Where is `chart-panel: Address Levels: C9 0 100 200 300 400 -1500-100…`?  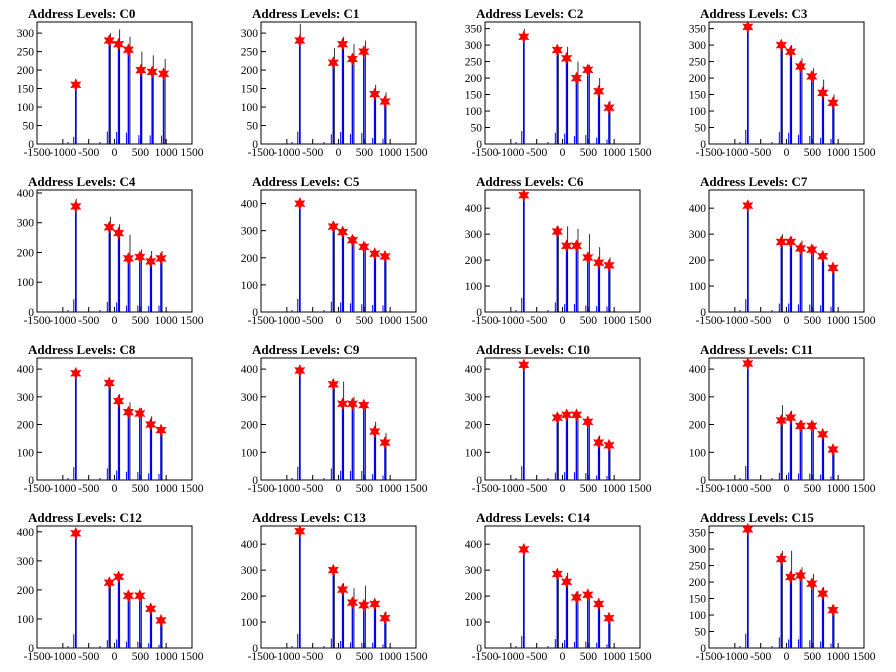
chart-panel: Address Levels: C9 0 100 200 300 400 -1500-100… is located at coordinates (334, 418).